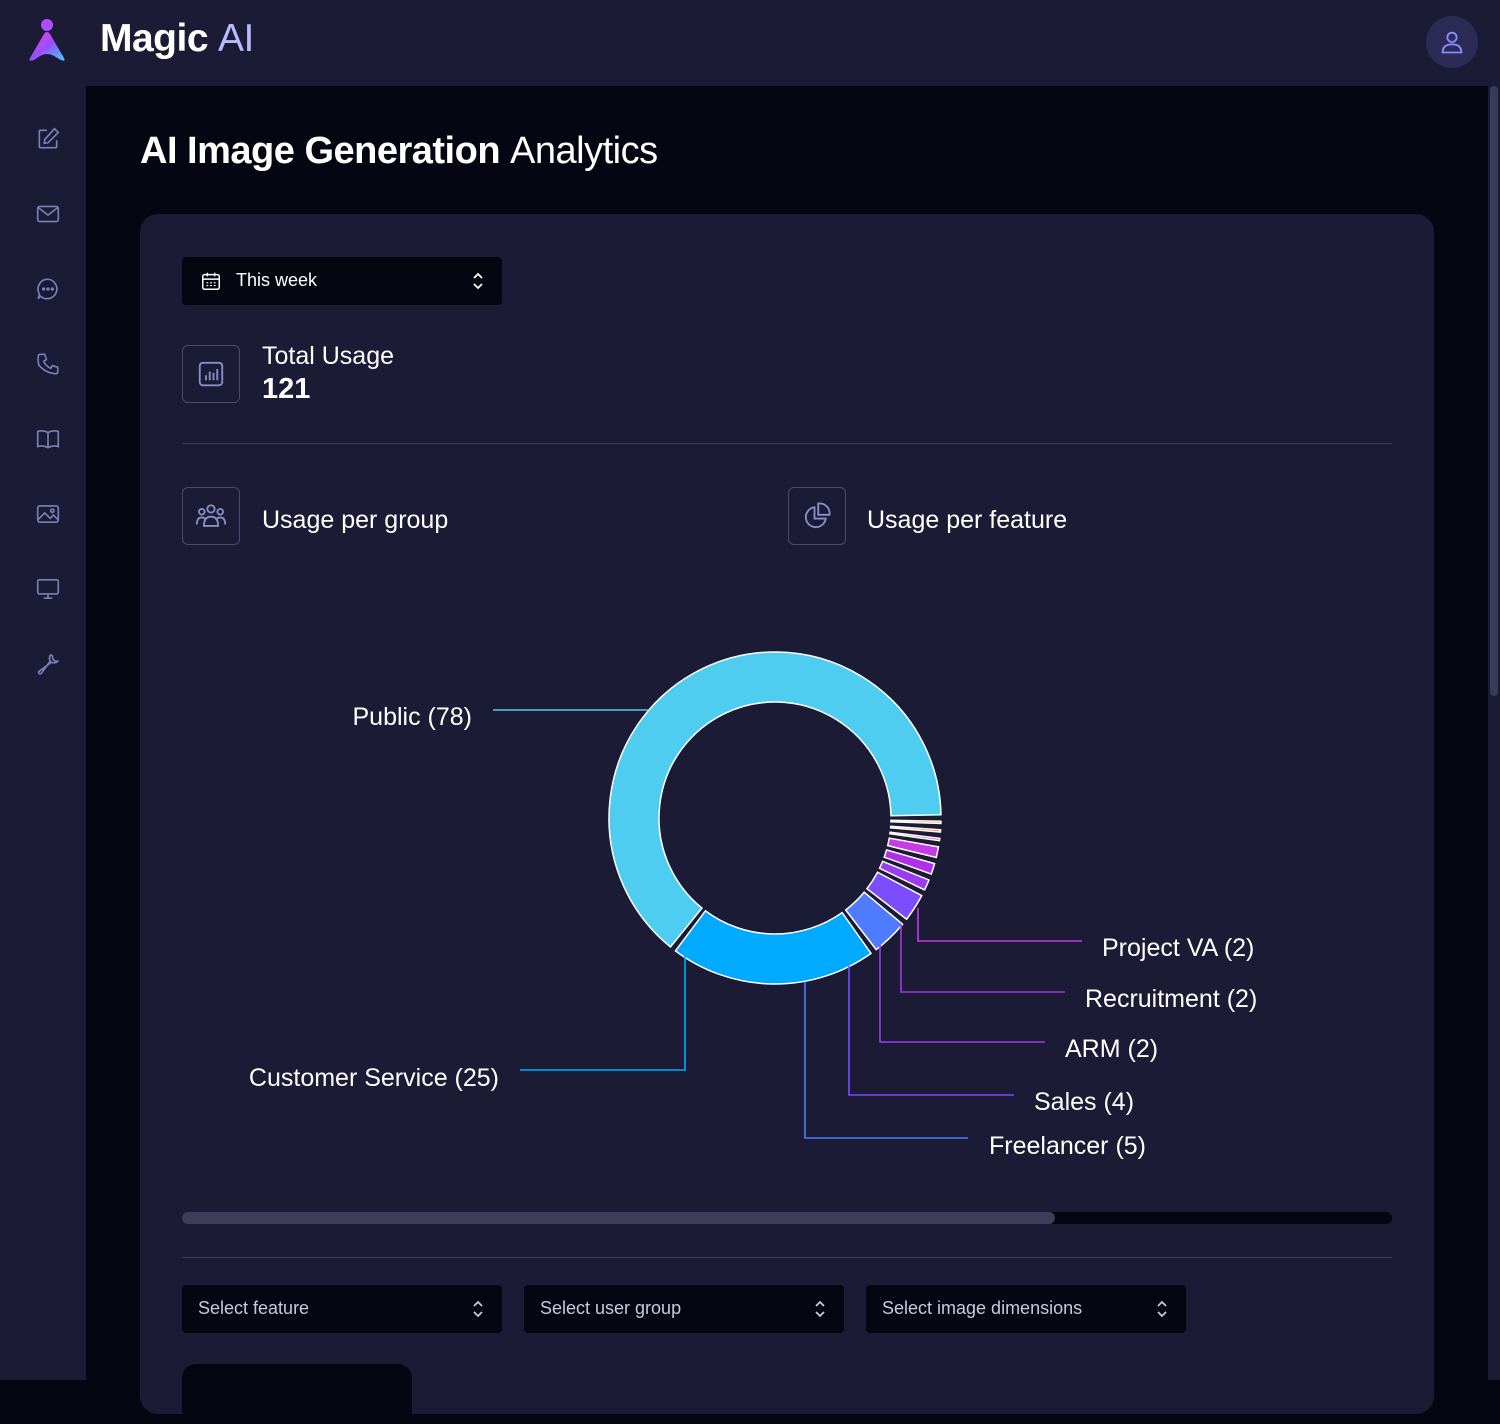 The width and height of the screenshot is (1500, 1424). I want to click on sidebar-item-tools, so click(48, 664).